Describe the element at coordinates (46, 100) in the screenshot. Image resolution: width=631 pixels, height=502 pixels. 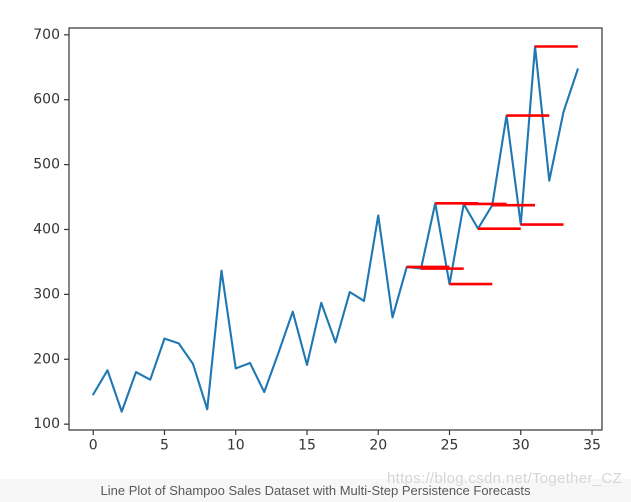
I see `y-tick-label: 600` at that location.